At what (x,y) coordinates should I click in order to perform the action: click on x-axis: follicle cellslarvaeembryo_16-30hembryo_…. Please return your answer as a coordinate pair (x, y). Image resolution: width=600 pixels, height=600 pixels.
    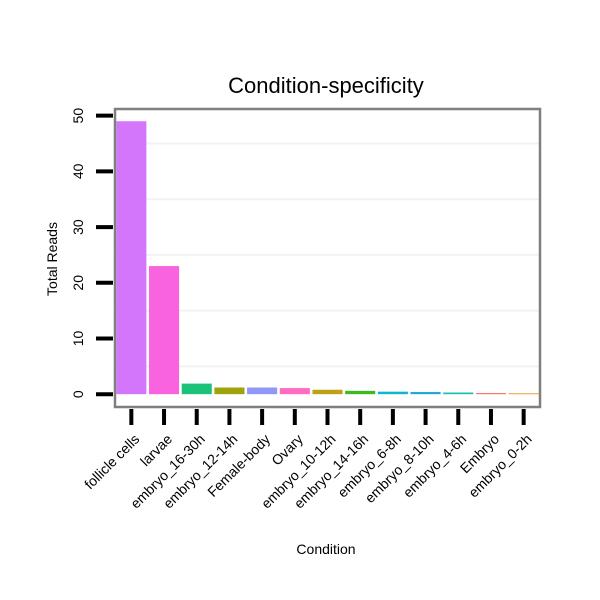
    Looking at the image, I should click on (308, 460).